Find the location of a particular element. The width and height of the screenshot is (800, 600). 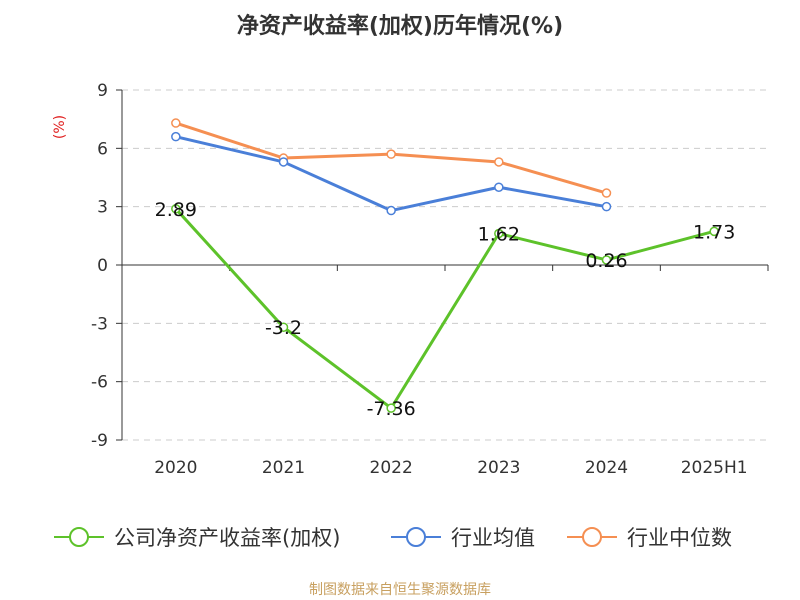

legend-label: 公司净资产收益率(加权) is located at coordinates (227, 538).